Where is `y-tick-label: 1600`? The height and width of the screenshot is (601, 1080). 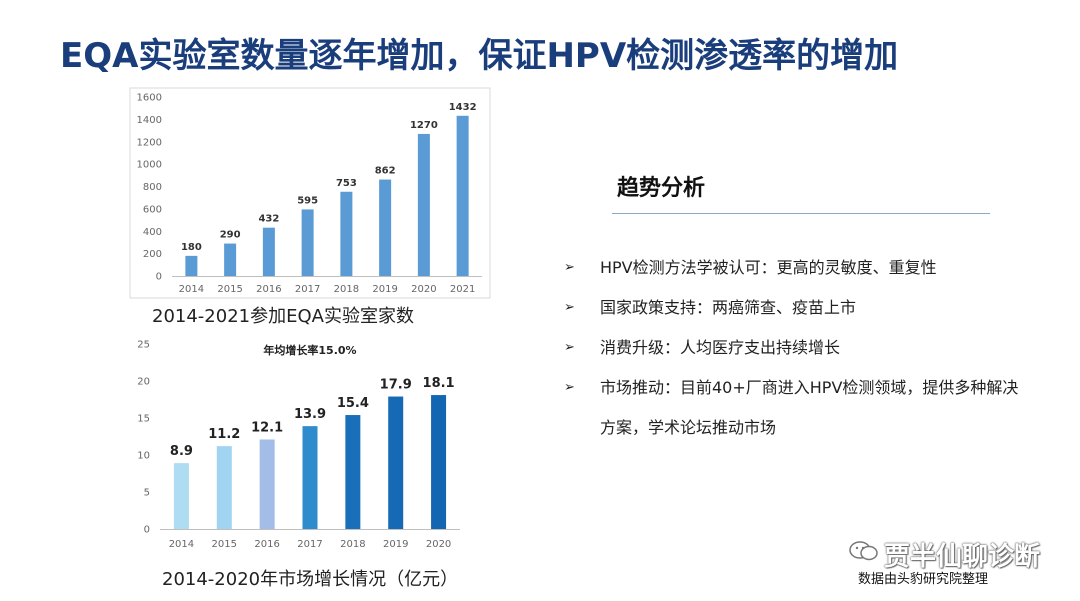 y-tick-label: 1600 is located at coordinates (149, 98).